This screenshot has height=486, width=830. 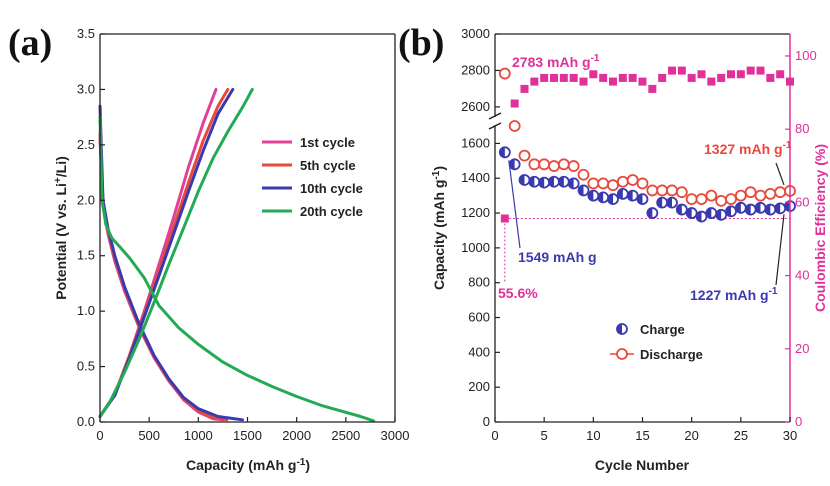 I want to click on b-legend-discharge-marker, so click(x=622, y=354).